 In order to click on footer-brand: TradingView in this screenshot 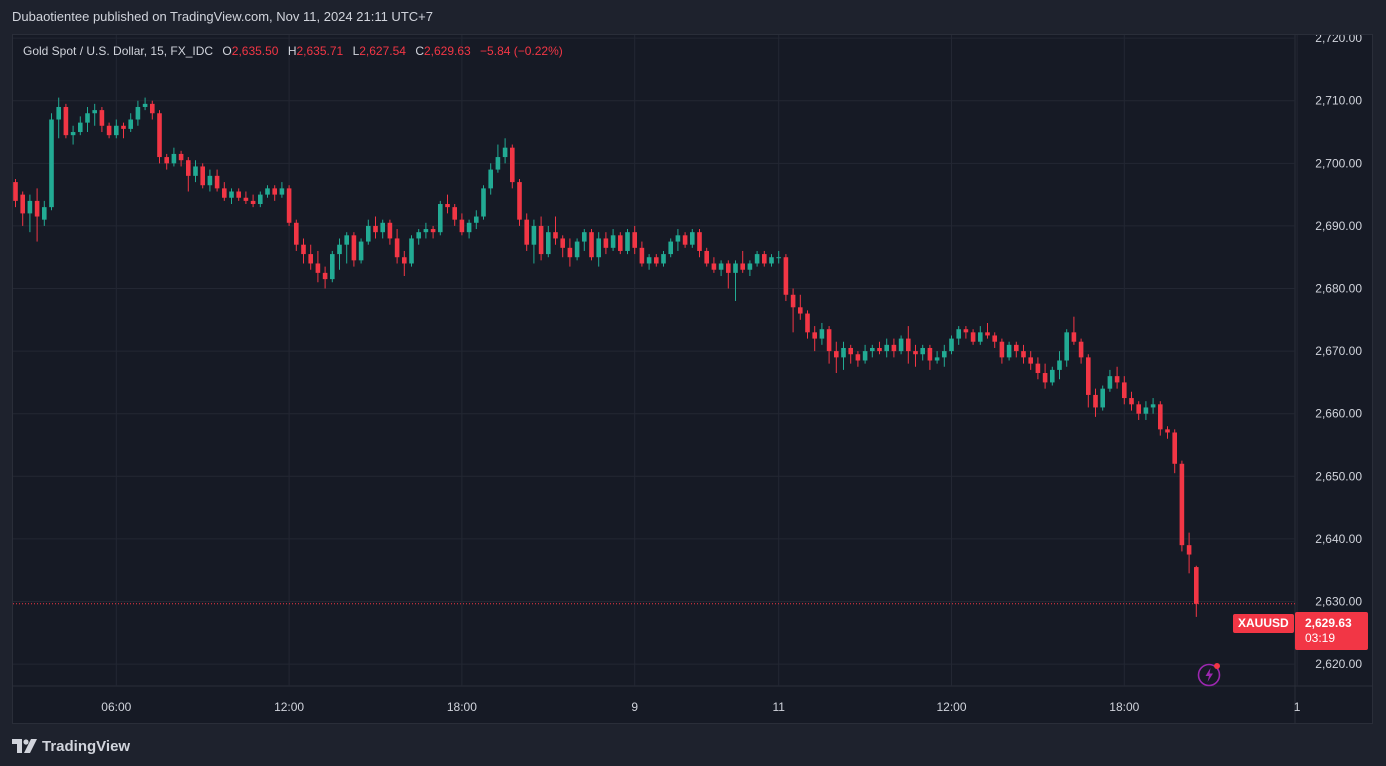, I will do `click(71, 746)`.